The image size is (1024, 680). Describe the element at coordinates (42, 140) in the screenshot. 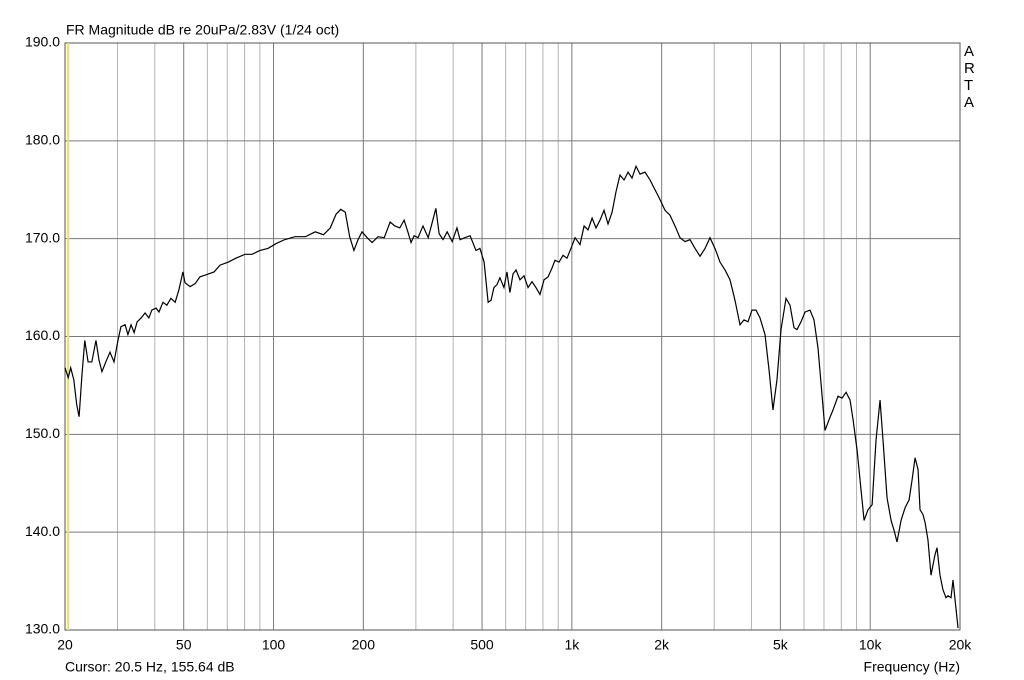

I see `y-tick-label: 180.0` at that location.